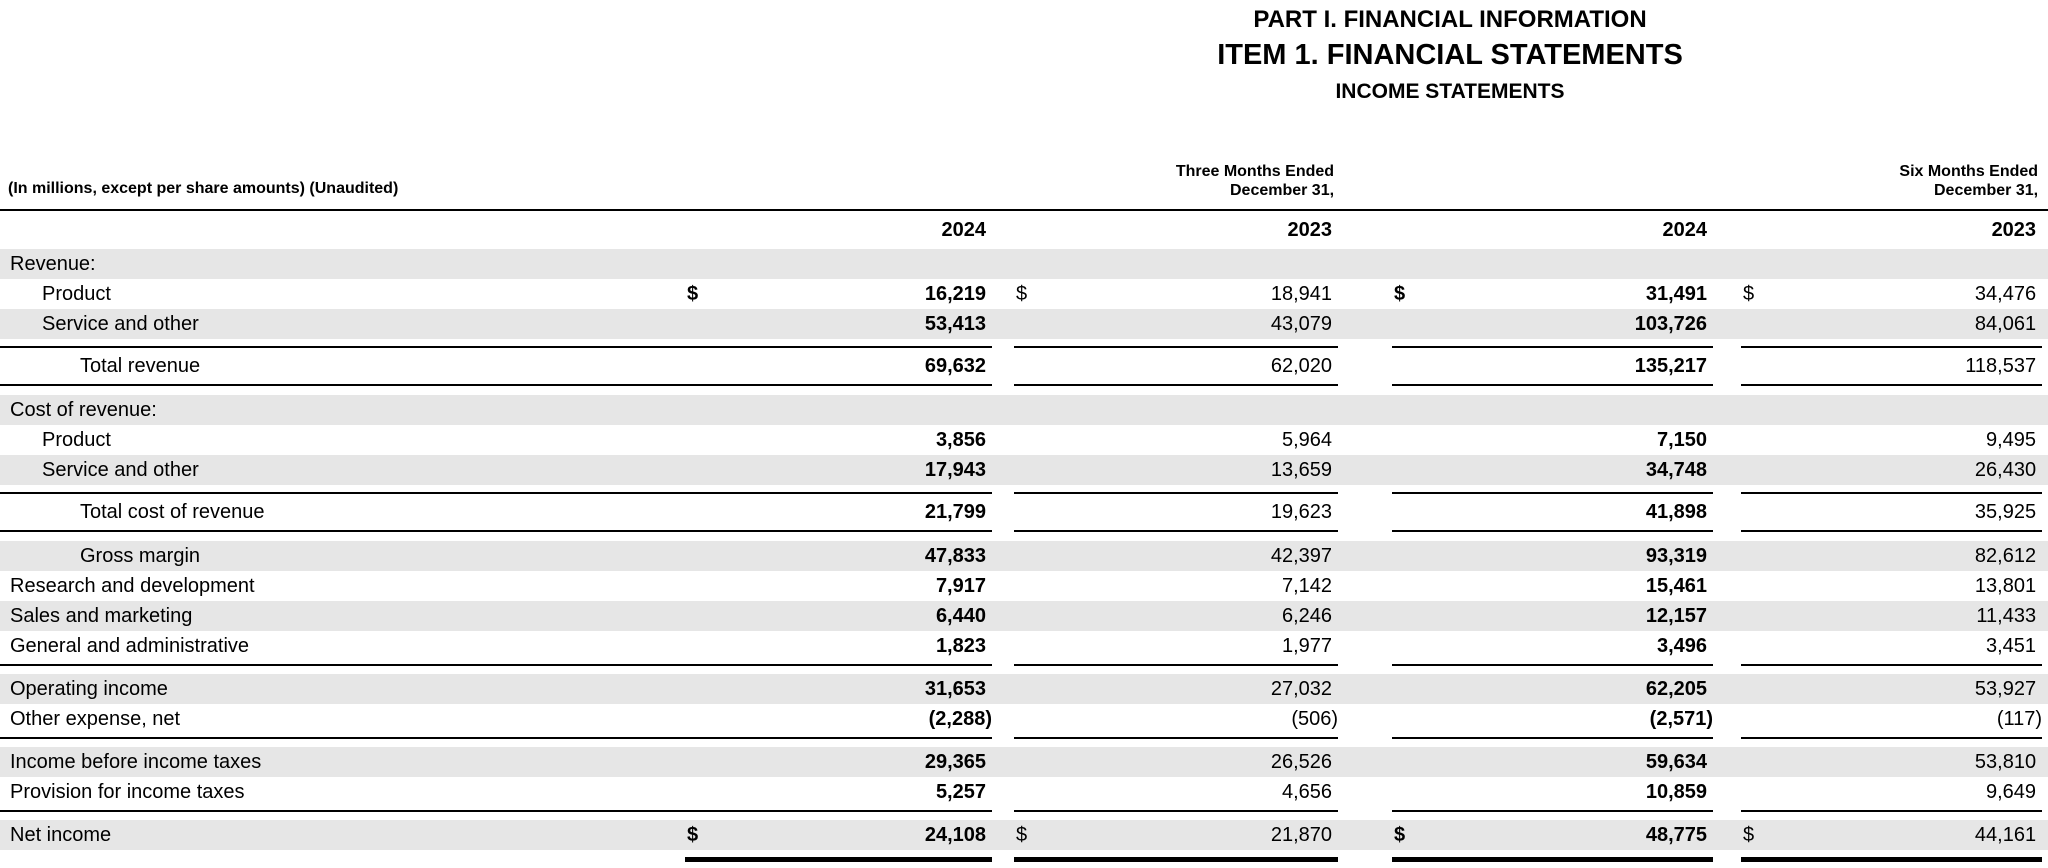 This screenshot has width=2048, height=868. Describe the element at coordinates (2045, 159) in the screenshot. I see `header-edge` at that location.